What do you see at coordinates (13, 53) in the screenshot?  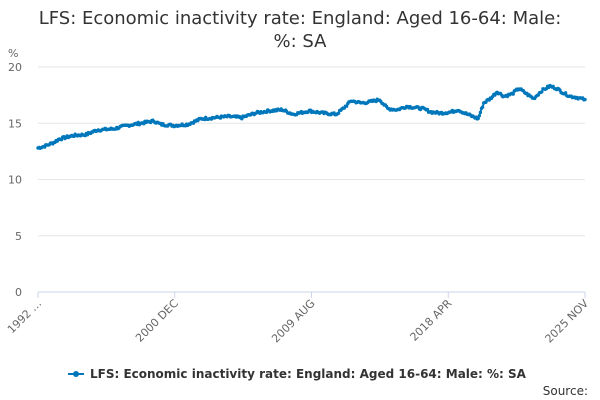 I see `y-axis-unit-label: %` at bounding box center [13, 53].